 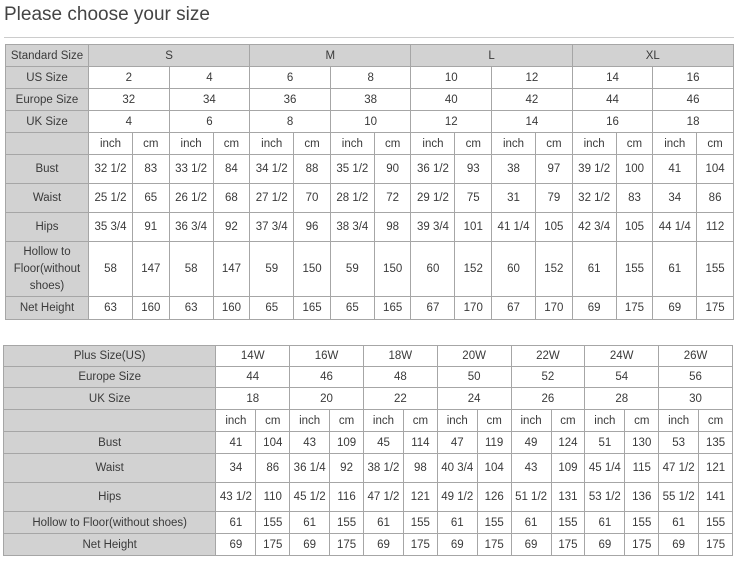 What do you see at coordinates (473, 169) in the screenshot?
I see `cm-value: 93` at bounding box center [473, 169].